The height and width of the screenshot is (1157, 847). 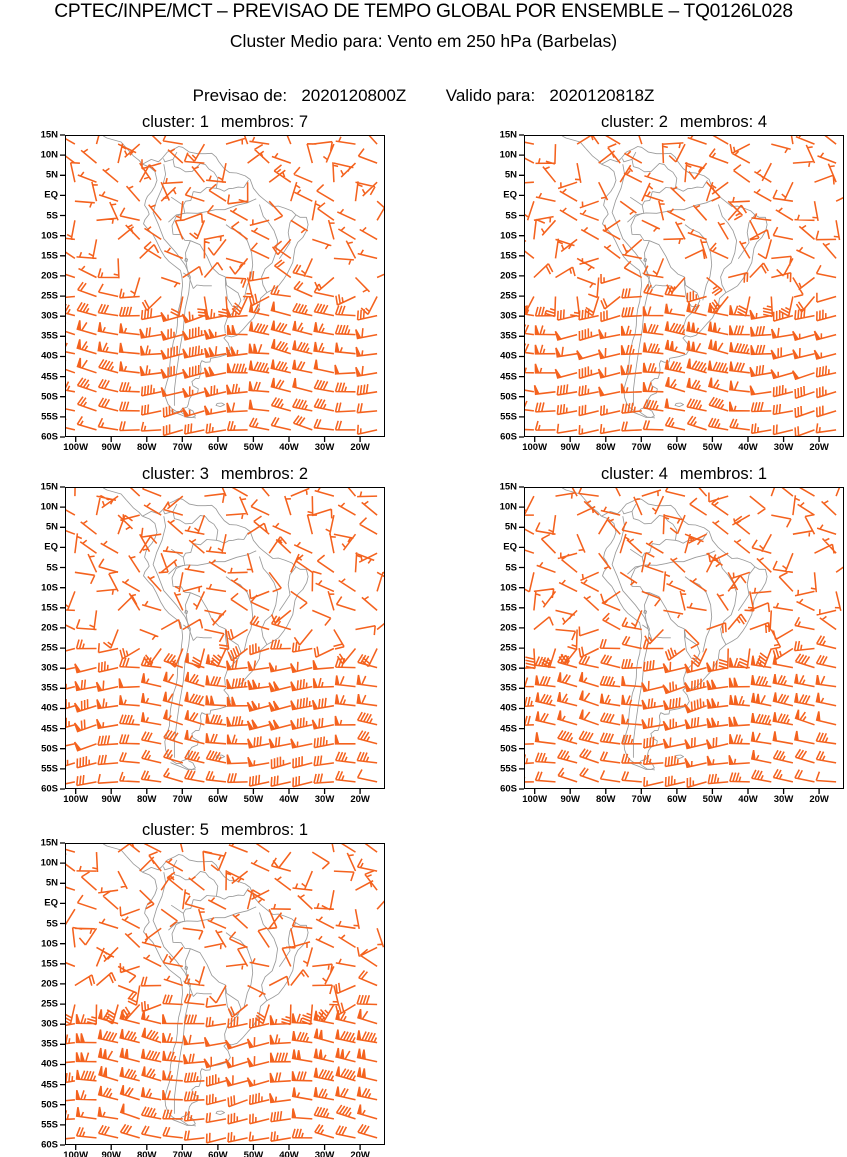 What do you see at coordinates (602, 95) in the screenshot?
I see `valid-time: 2020120818Z` at bounding box center [602, 95].